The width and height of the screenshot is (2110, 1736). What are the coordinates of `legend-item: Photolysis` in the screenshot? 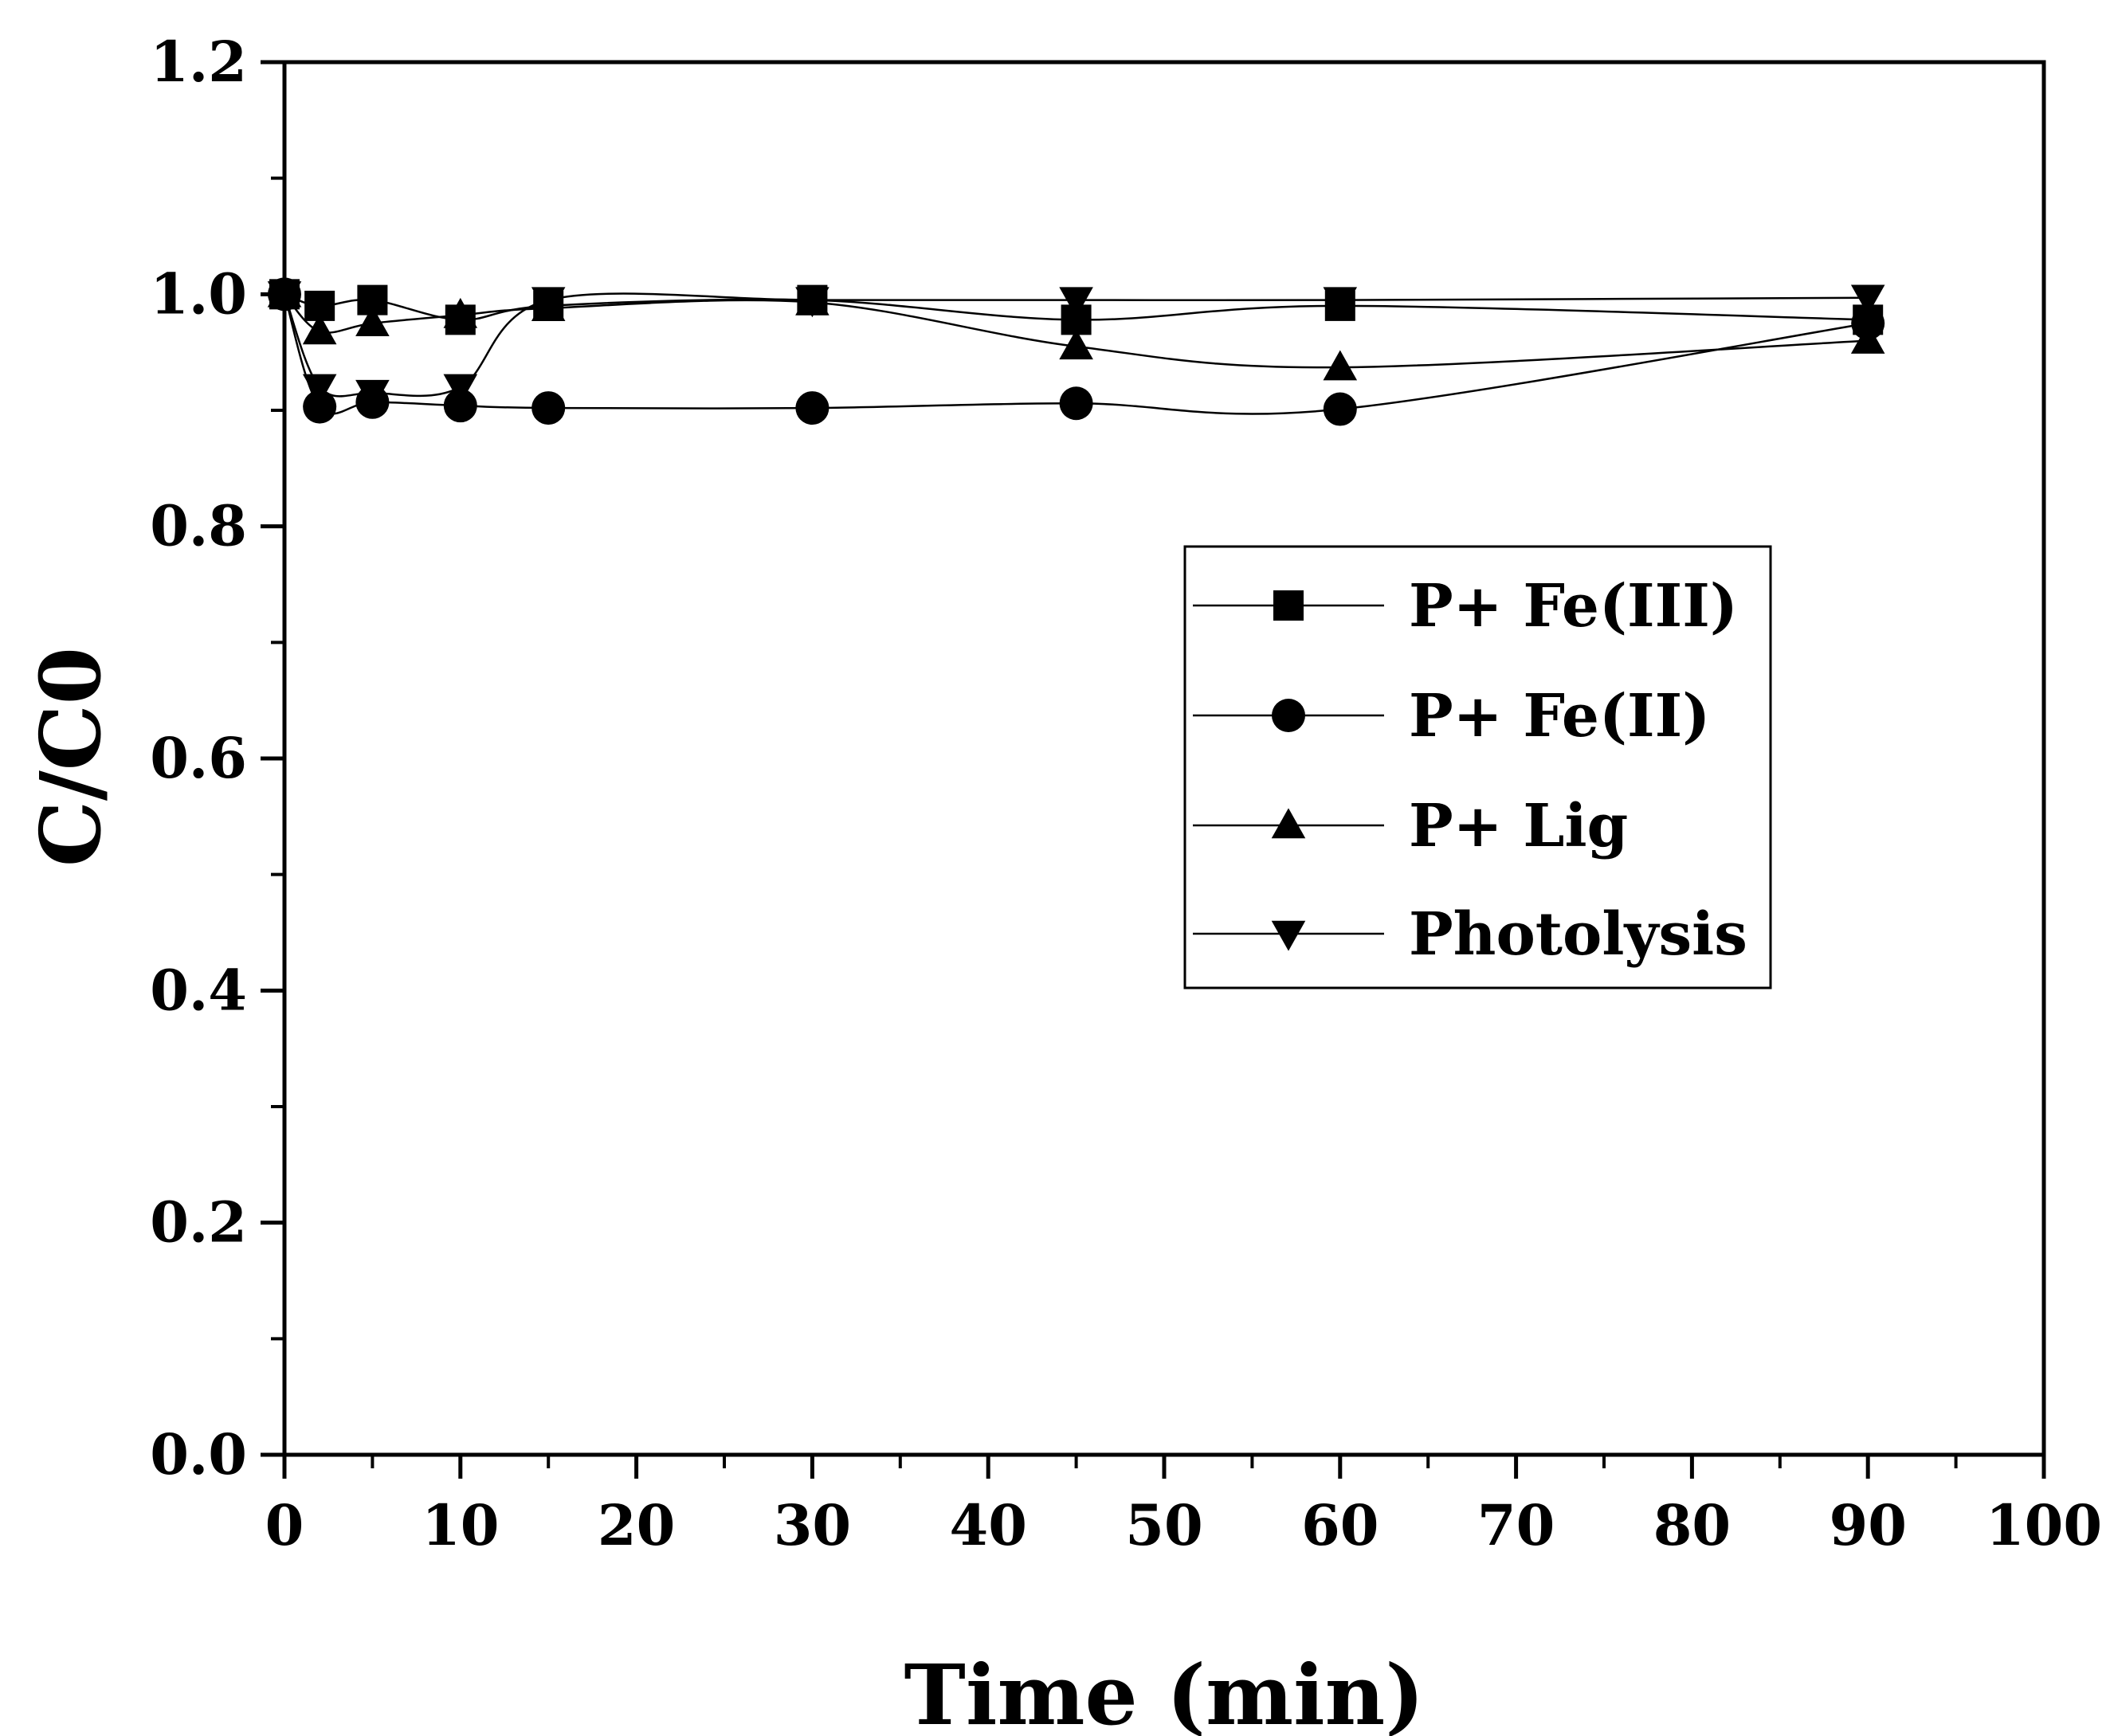 It's located at (1470, 934).